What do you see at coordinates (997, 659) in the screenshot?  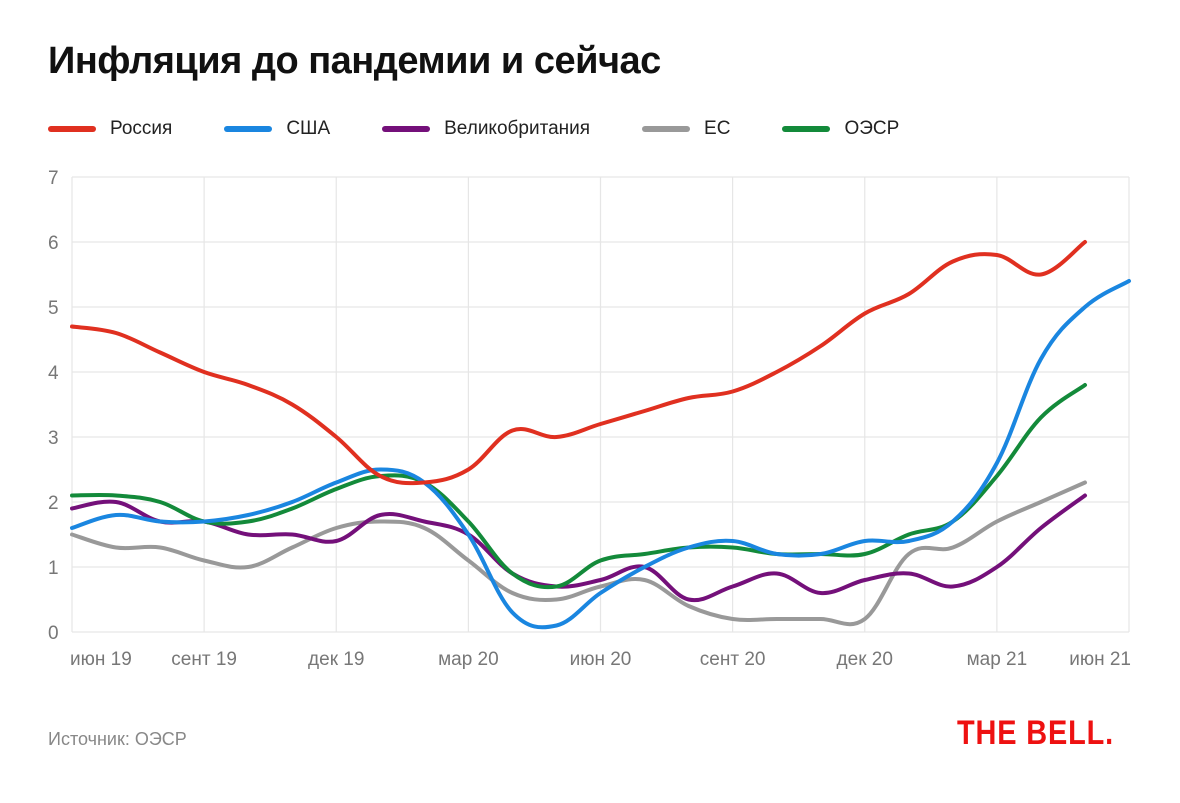 I see `x-tick-label: мар 21` at bounding box center [997, 659].